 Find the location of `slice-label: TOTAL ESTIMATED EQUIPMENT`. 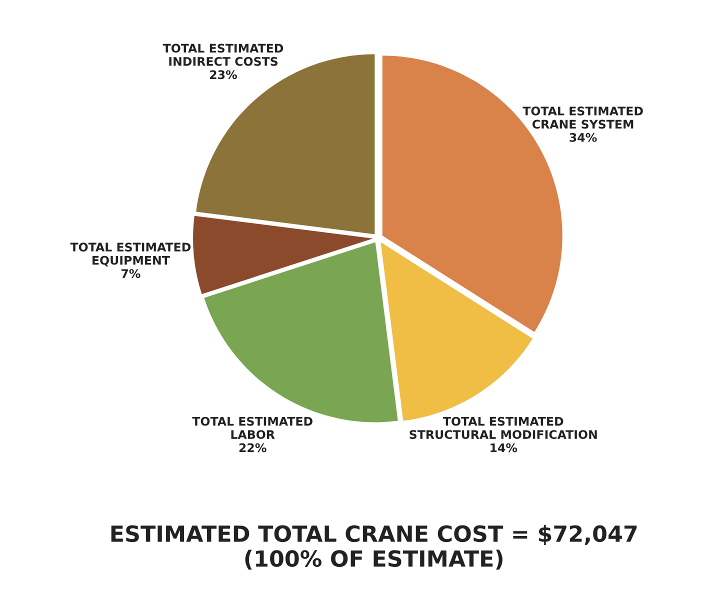

slice-label: TOTAL ESTIMATED EQUIPMENT is located at coordinates (130, 254).